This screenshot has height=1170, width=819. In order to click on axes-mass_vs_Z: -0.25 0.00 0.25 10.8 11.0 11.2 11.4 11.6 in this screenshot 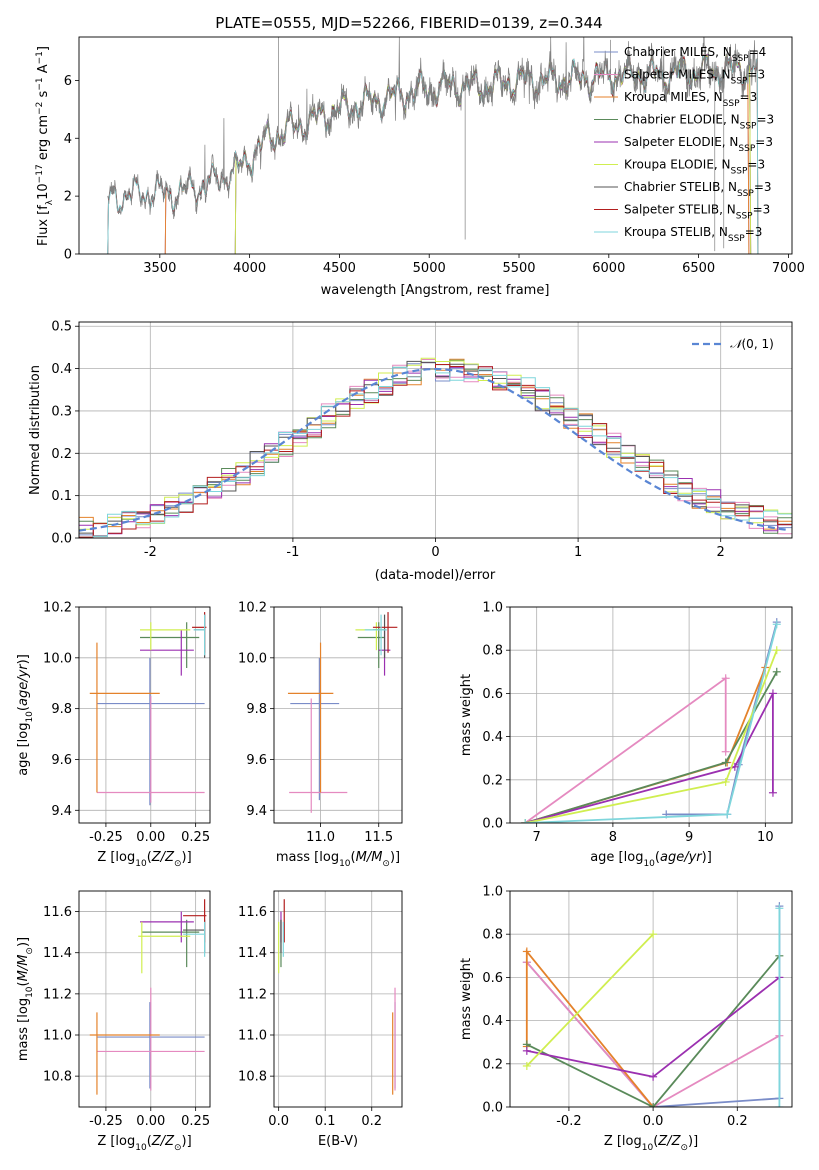, I will do `click(126, 1010)`.